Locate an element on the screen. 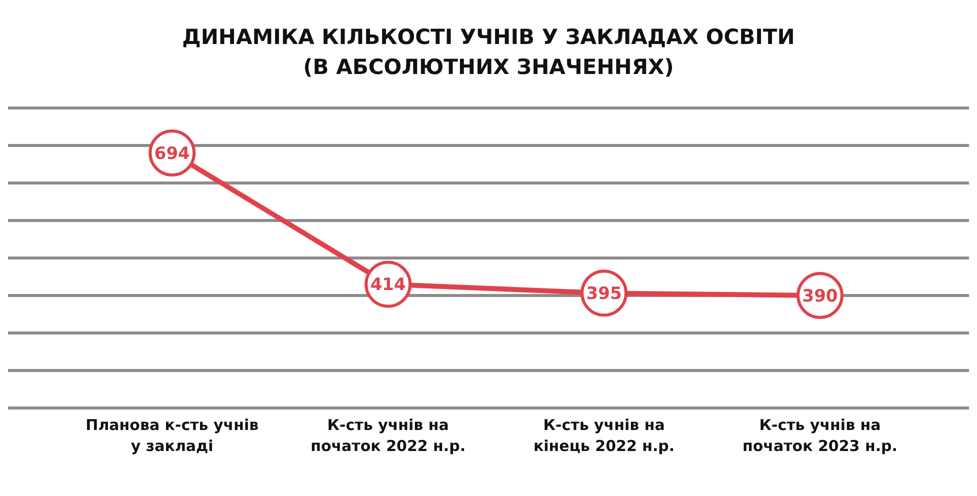 The width and height of the screenshot is (977, 496). data-label: 395 is located at coordinates (604, 294).